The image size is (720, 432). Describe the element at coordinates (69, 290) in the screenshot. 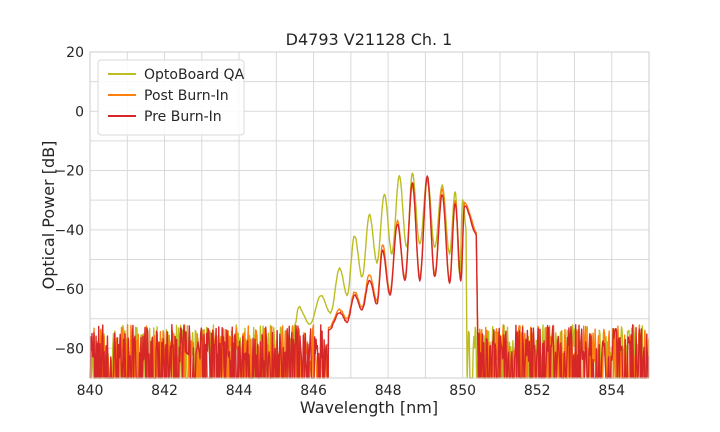

I see `y-tick-label: −60` at that location.